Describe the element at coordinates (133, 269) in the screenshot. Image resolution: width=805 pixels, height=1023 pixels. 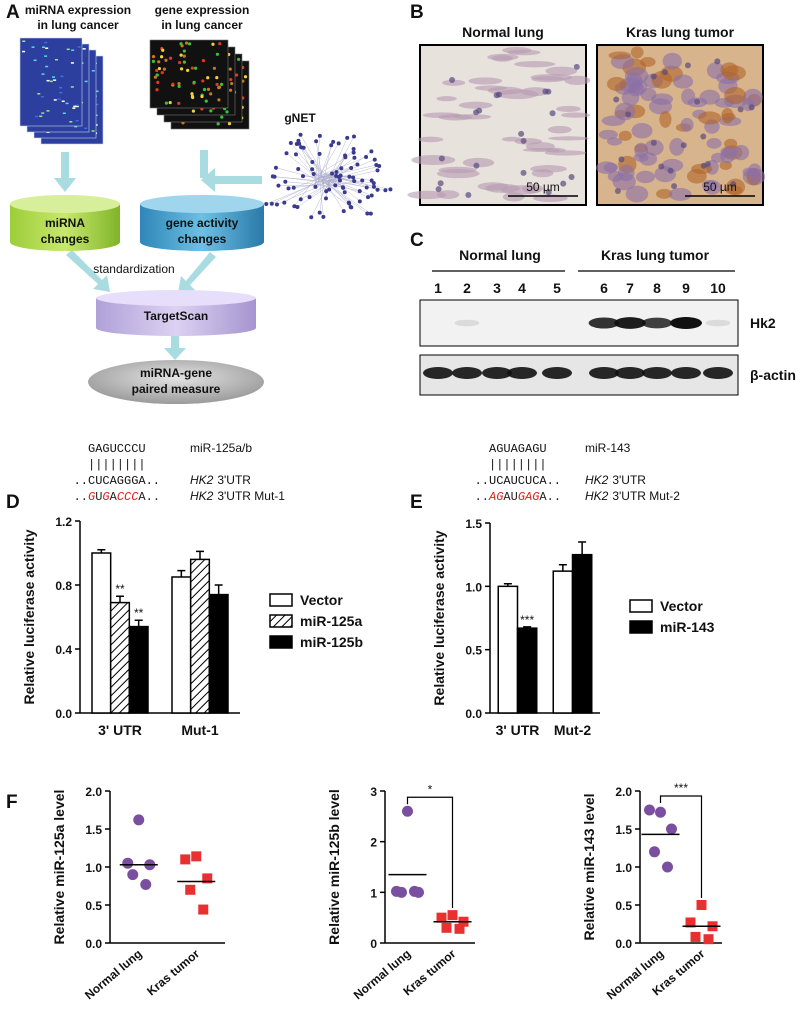
I see `step-label: standardization` at that location.